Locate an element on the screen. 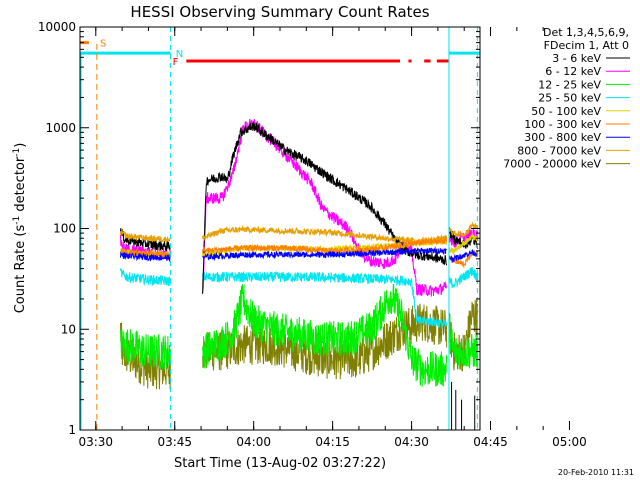  legend-label-e100_300: 100 - 300 keV is located at coordinates (562, 124).